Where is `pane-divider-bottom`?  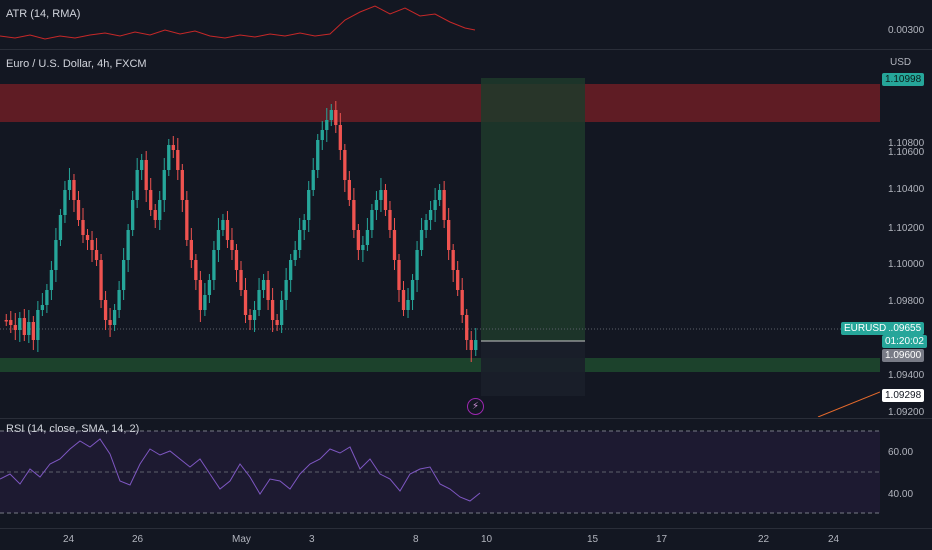
pane-divider-bottom is located at coordinates (466, 418).